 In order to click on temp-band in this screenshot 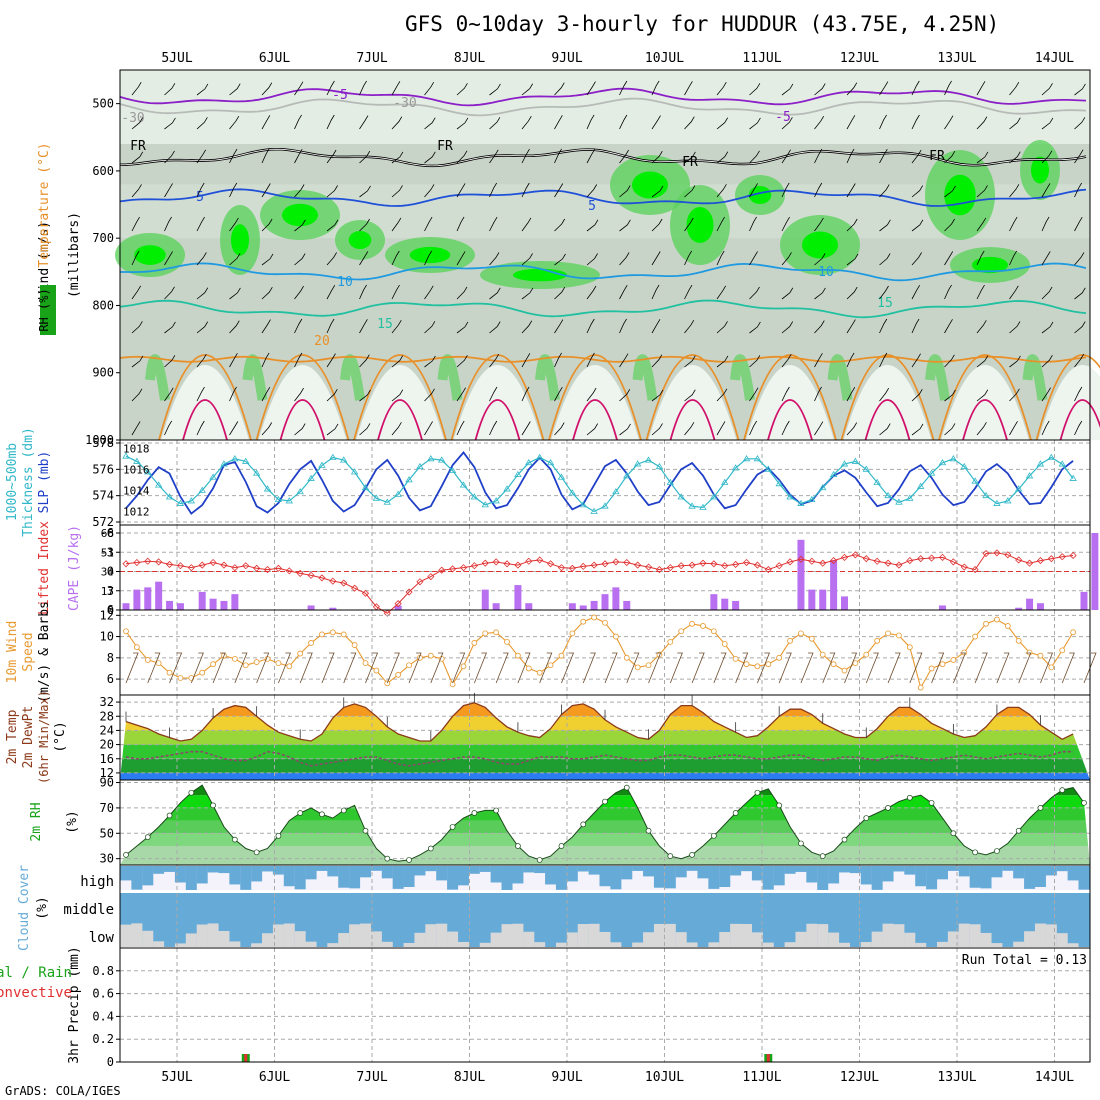, I will do `click(605, 751)`.